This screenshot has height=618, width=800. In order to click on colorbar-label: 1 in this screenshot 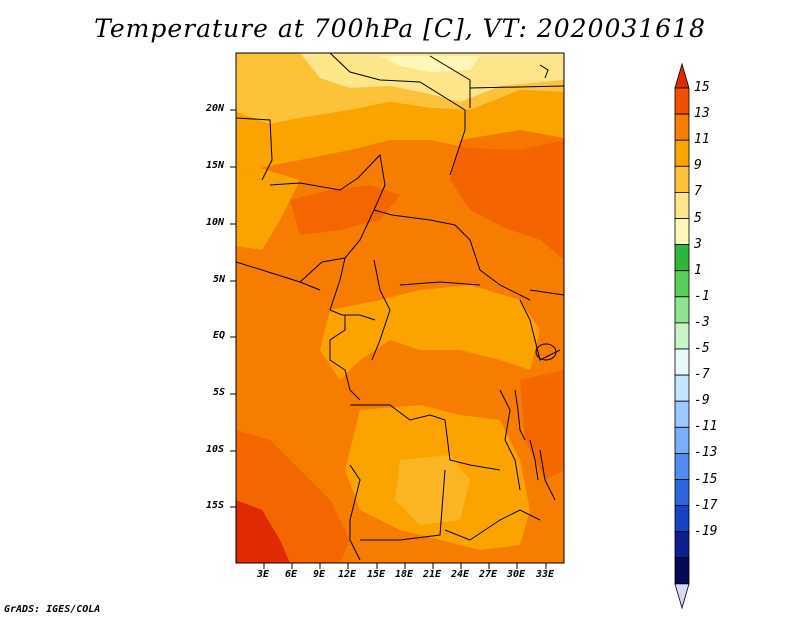, I will do `click(698, 270)`.